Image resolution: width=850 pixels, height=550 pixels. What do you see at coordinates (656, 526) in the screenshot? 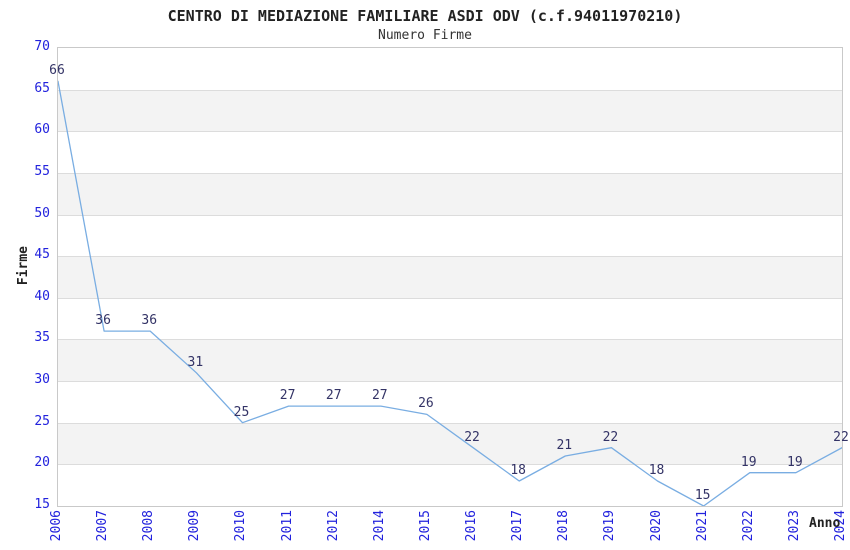
I see `x-tick-label: 2020` at bounding box center [656, 526].